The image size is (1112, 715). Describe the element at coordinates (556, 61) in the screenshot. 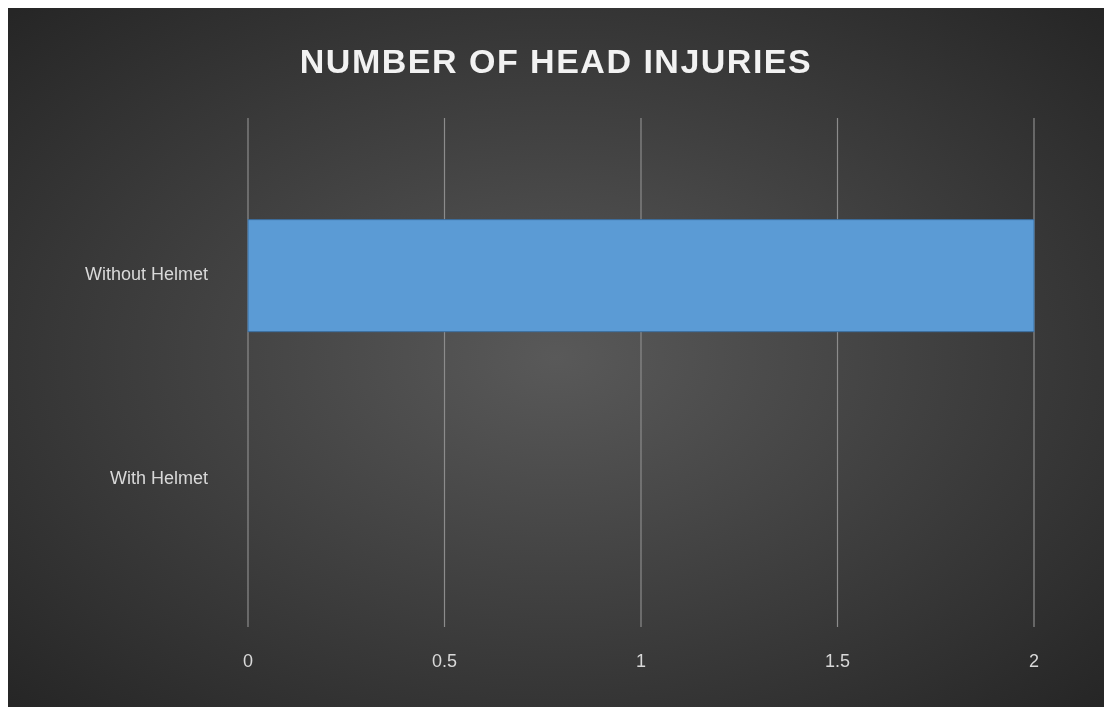

I see `chart-title: NUMBER OF HEAD INJURIES` at that location.